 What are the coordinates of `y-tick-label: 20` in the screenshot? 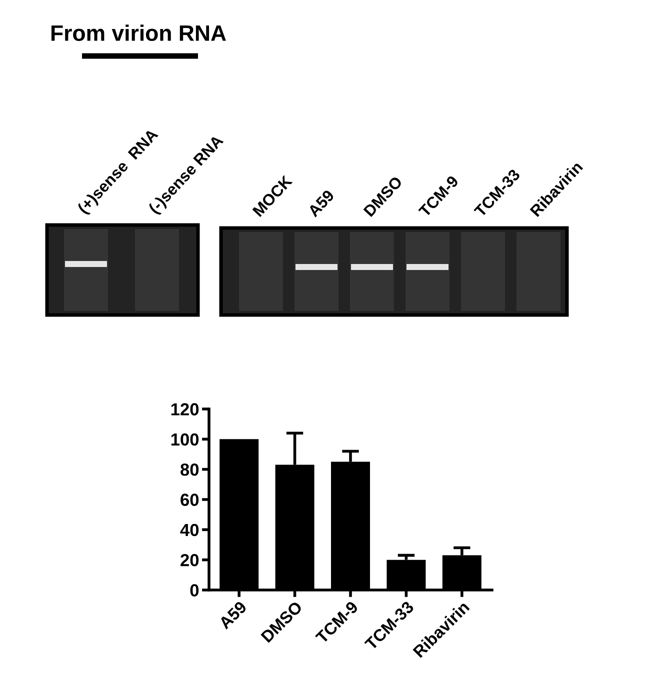 It's located at (189, 560).